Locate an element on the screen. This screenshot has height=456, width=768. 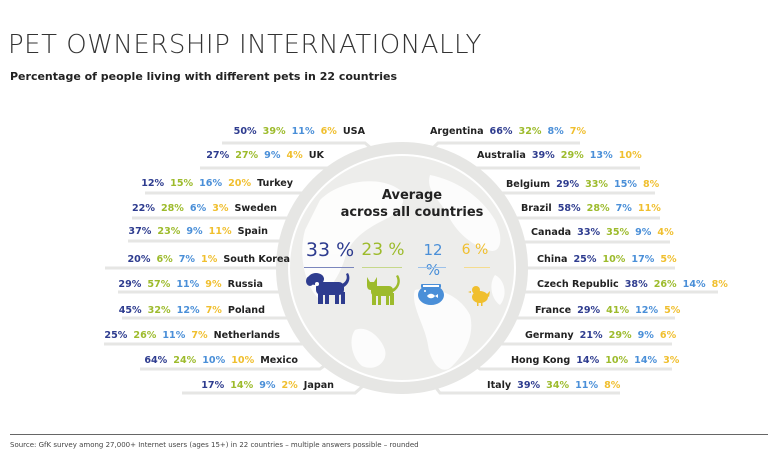
country-name: Germany is located at coordinates (549, 335).